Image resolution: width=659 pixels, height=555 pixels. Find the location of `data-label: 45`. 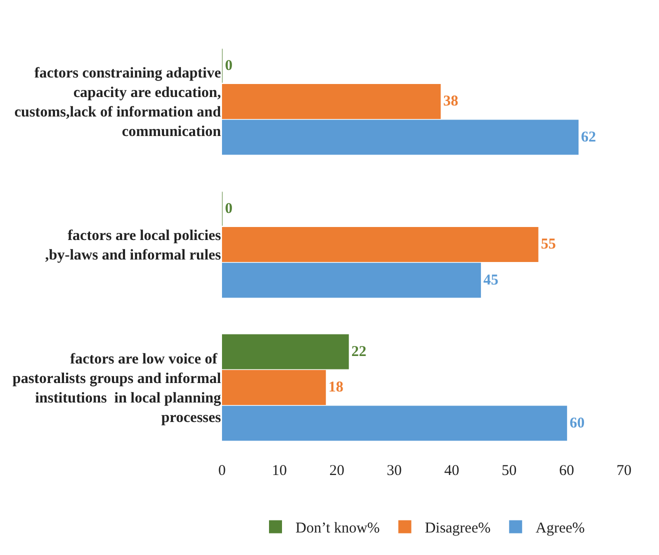

data-label: 45 is located at coordinates (490, 280).